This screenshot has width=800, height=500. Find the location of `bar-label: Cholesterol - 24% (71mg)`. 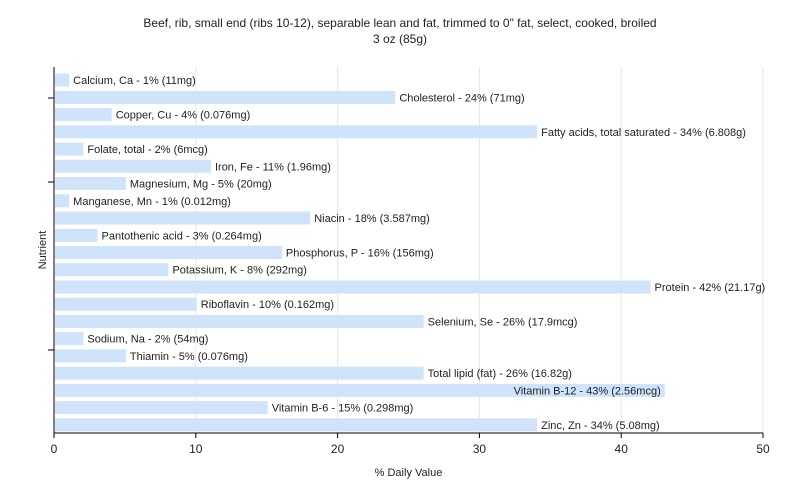

bar-label: Cholesterol - 24% (71mg) is located at coordinates (461, 98).